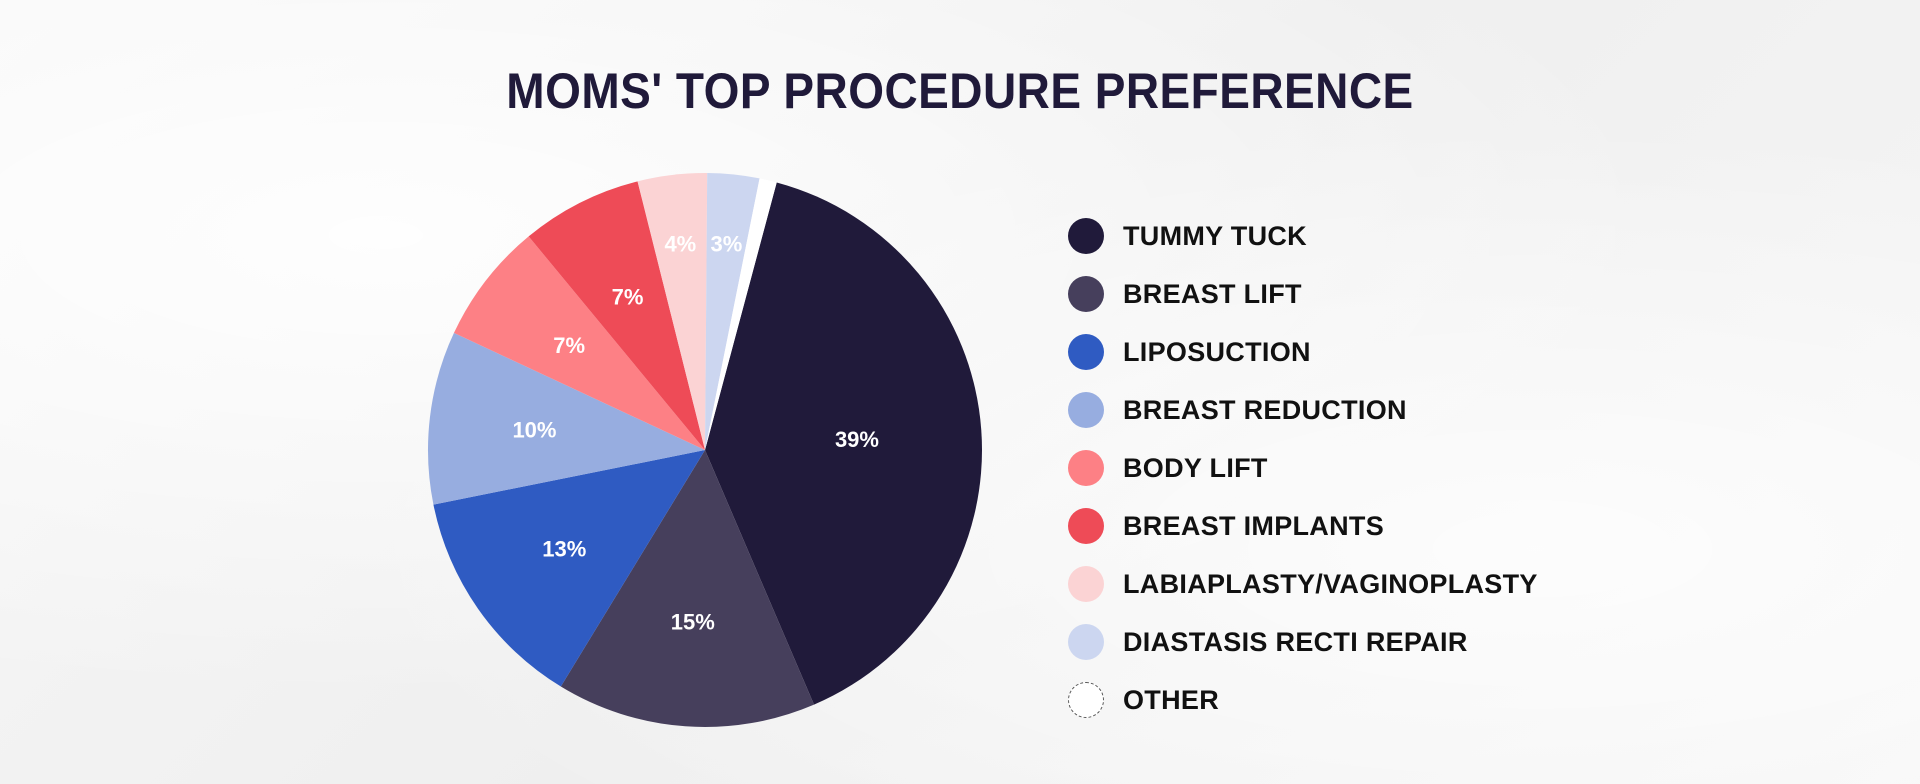  Describe the element at coordinates (1303, 700) in the screenshot. I see `legend-item: OTHER` at that location.